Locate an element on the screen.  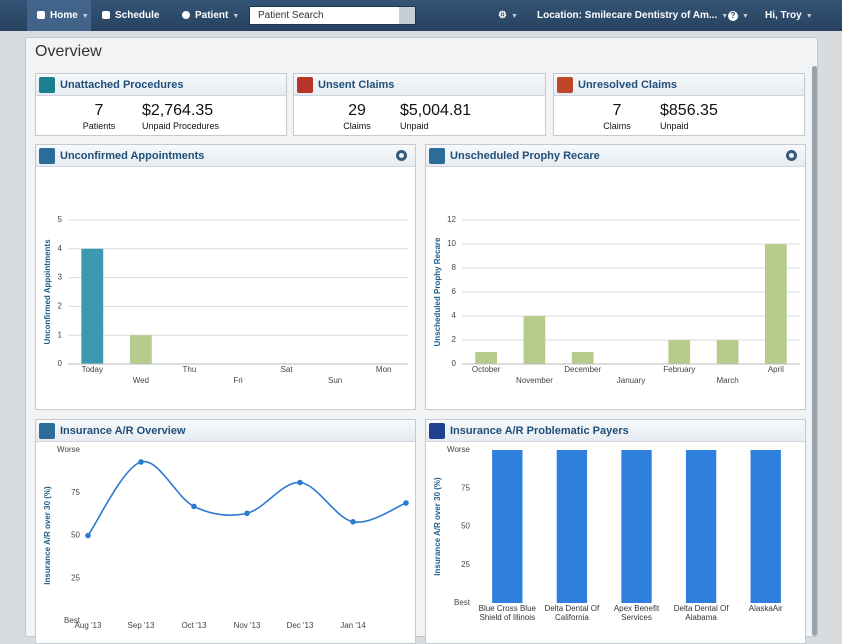
nav-label: Patient is located at coordinates (212, 15).